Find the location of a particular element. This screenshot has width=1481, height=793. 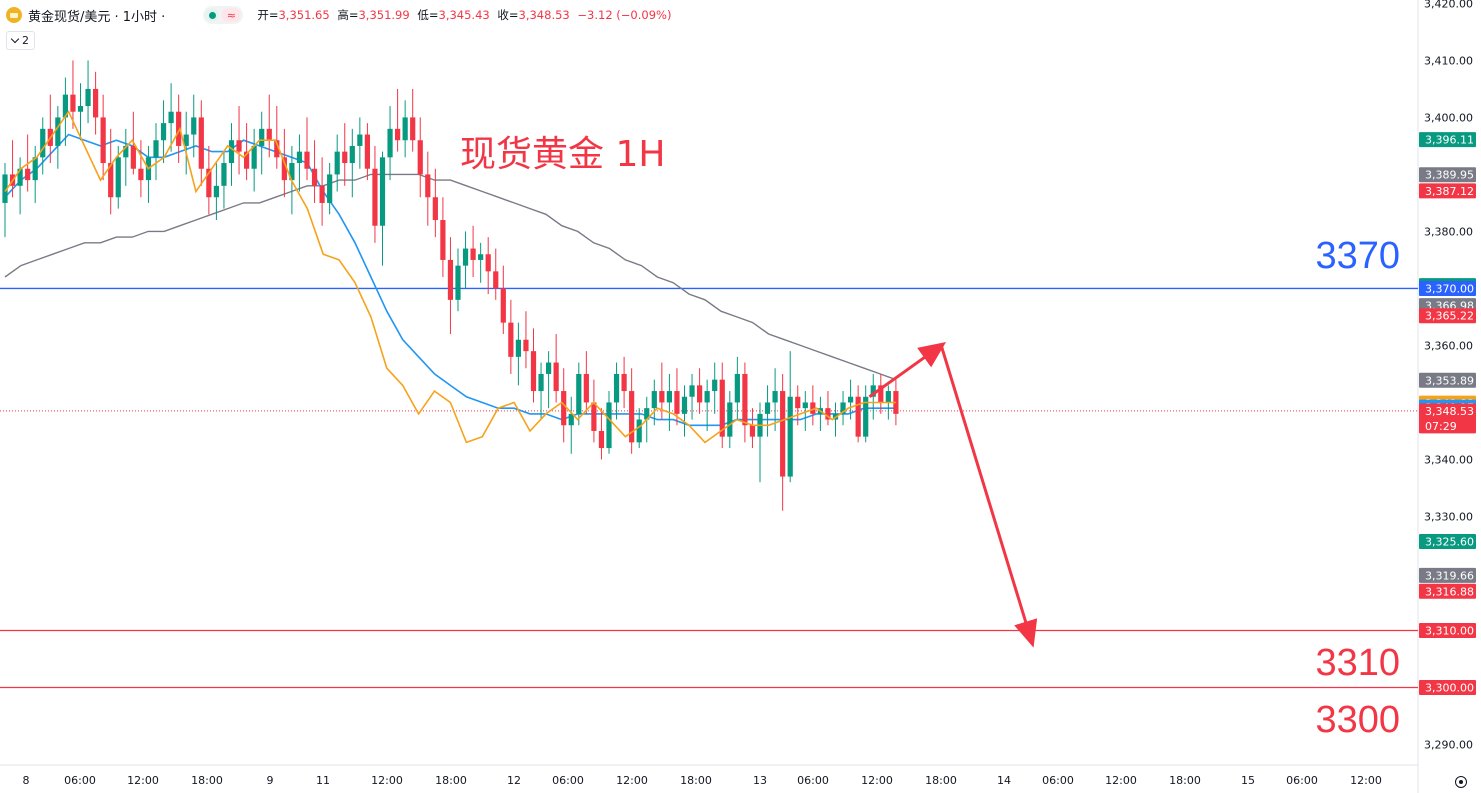

indicators-toggle: 2 is located at coordinates (20, 40).